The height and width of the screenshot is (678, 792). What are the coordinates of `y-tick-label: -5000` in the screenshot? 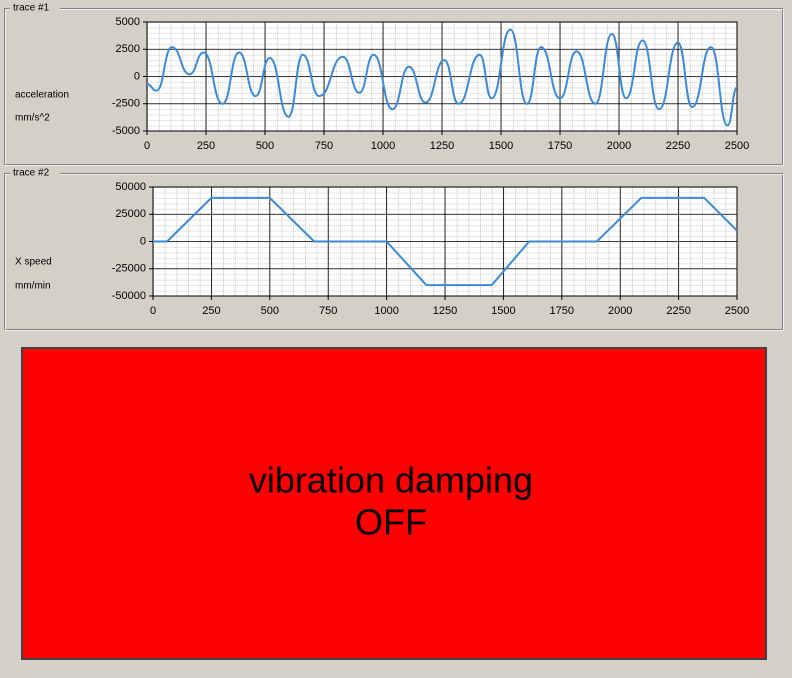 It's located at (126, 131).